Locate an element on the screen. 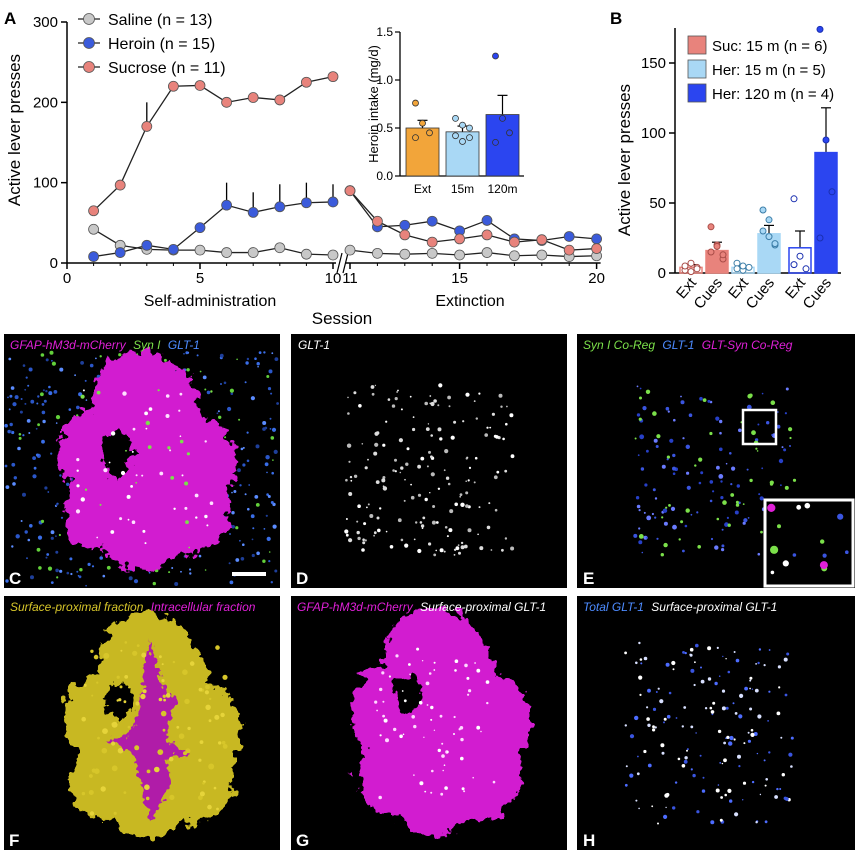 The height and width of the screenshot is (856, 859). b-legend-label: Suc: 15 m (n = 6) is located at coordinates (769, 46).